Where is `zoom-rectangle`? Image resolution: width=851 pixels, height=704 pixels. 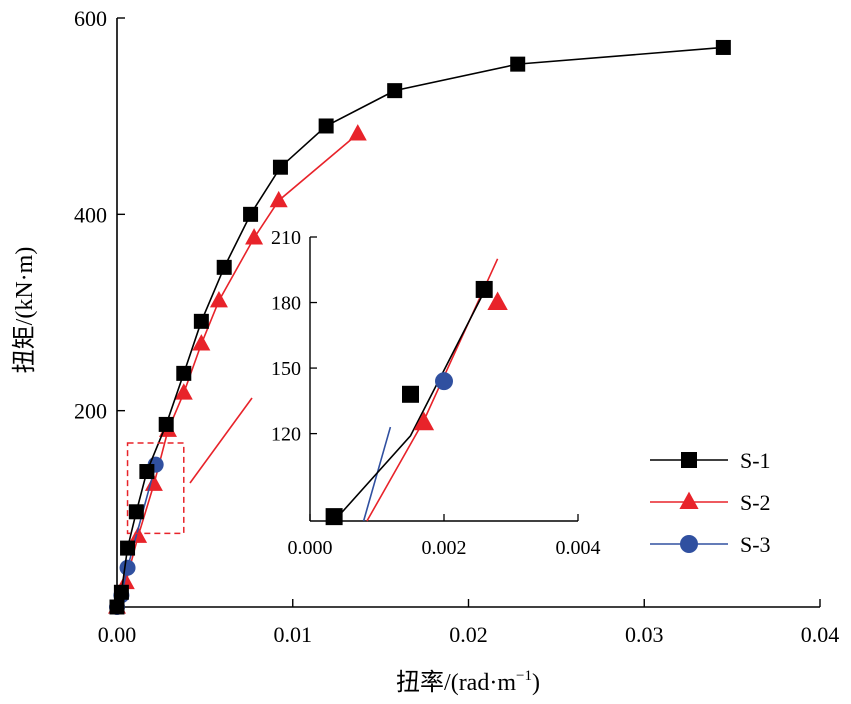 zoom-rectangle is located at coordinates (155, 488).